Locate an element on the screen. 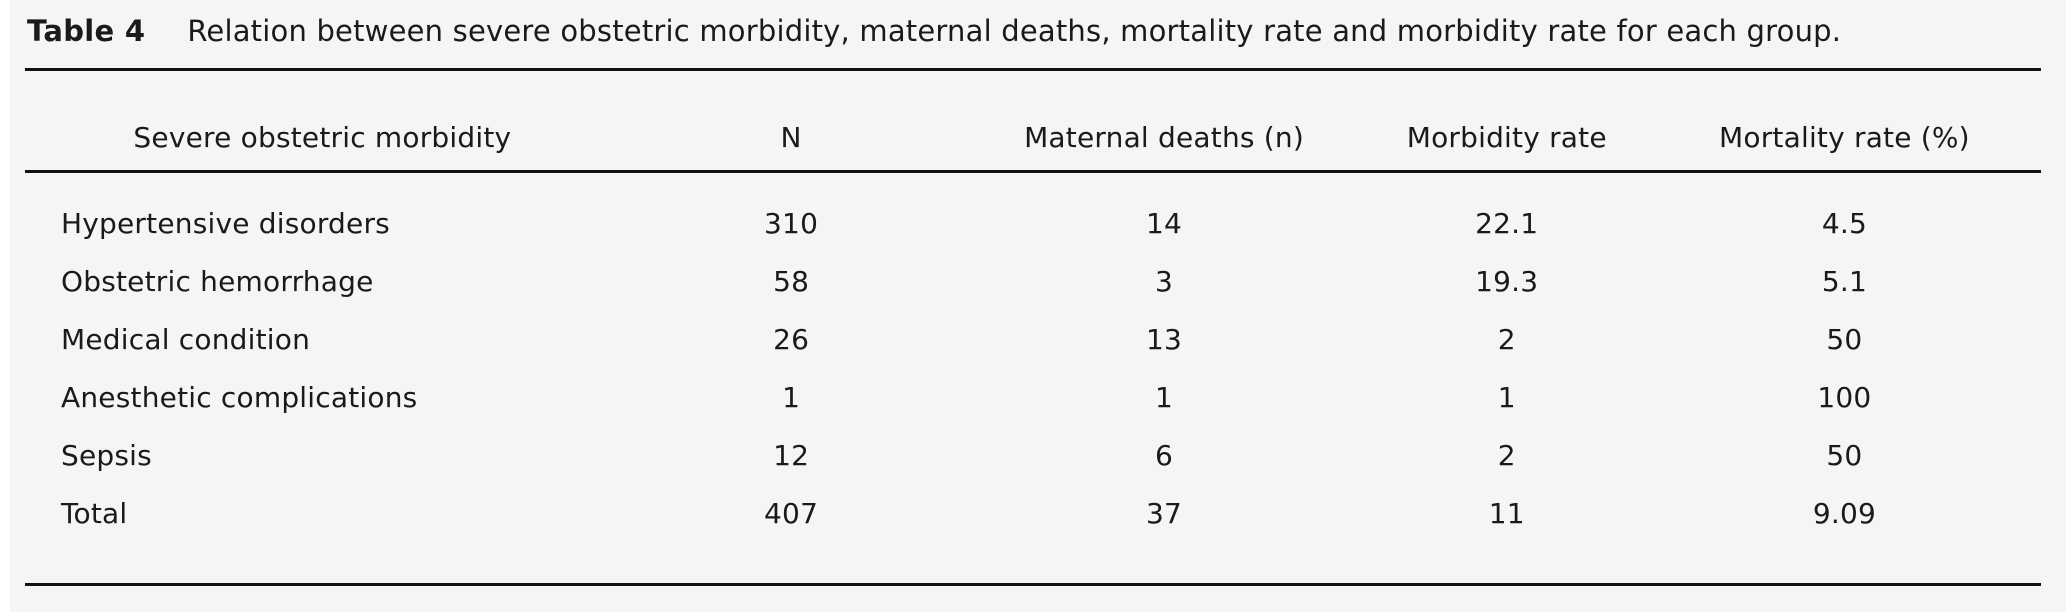 The image size is (2066, 612). cell-n: 407 is located at coordinates (791, 513).